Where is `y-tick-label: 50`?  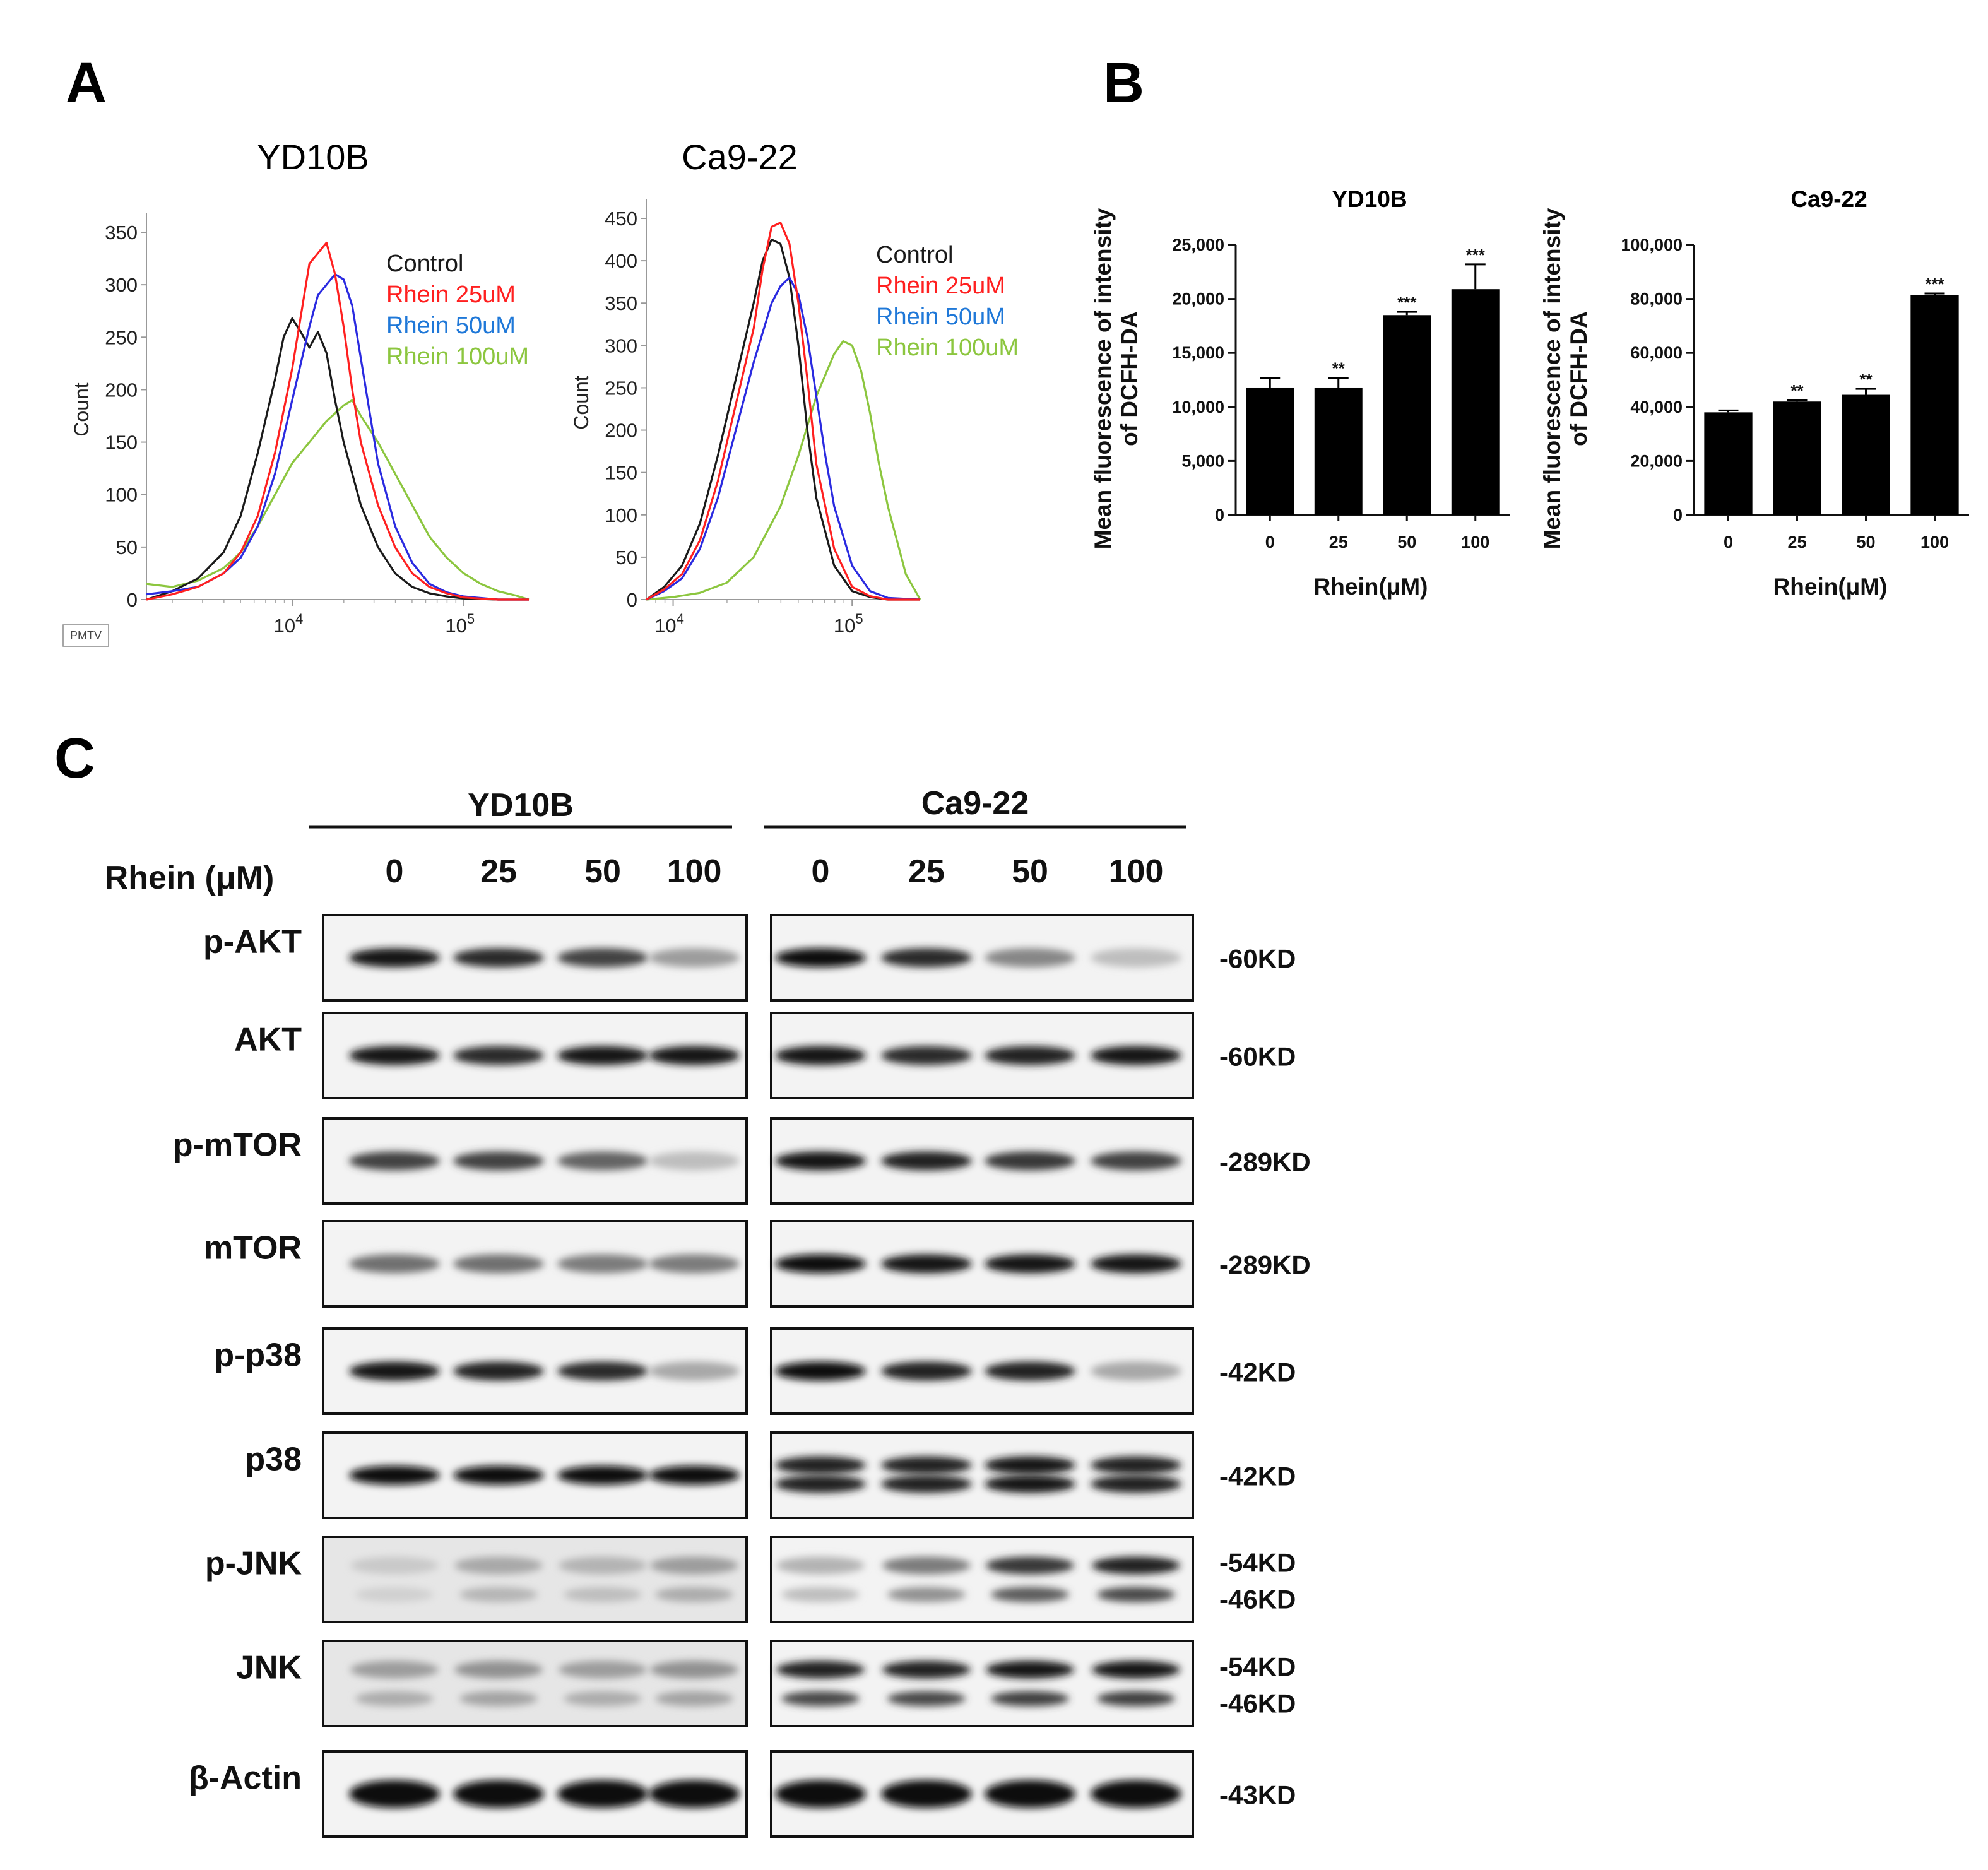
y-tick-label: 50 is located at coordinates (127, 547).